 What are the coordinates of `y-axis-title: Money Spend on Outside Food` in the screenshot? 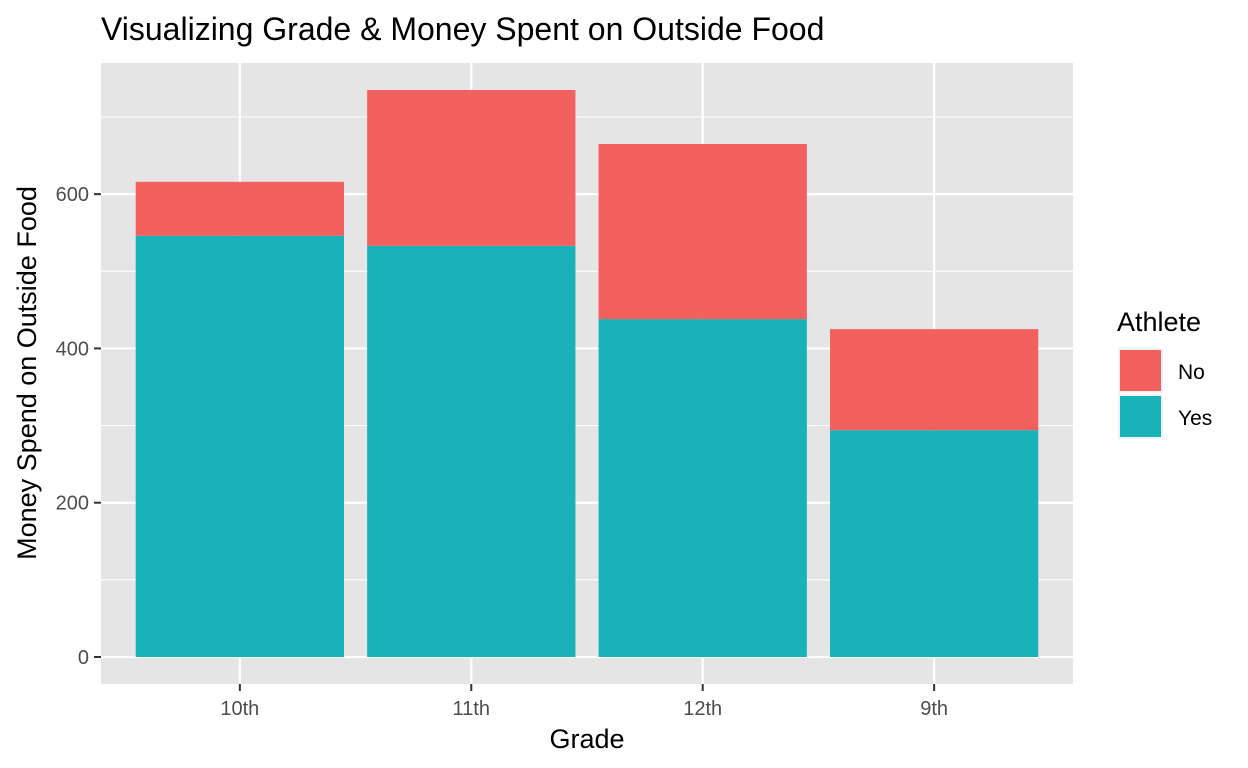 It's located at (27, 373).